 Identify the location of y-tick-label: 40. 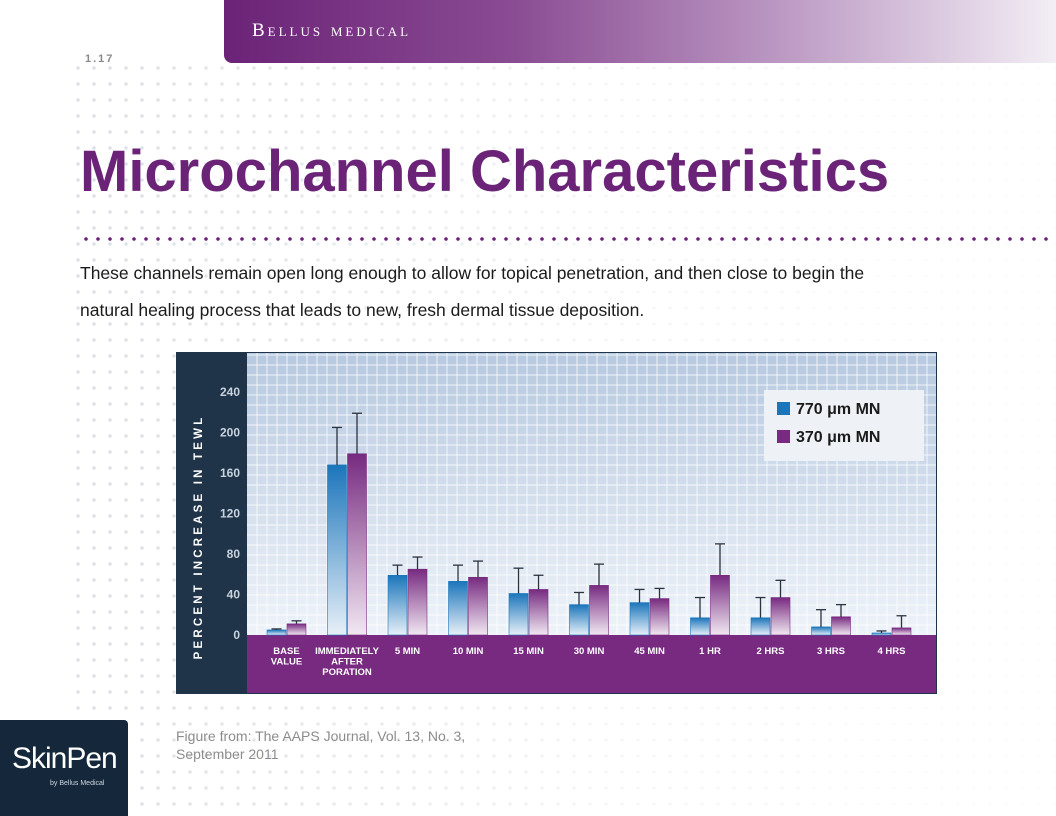
(234, 595).